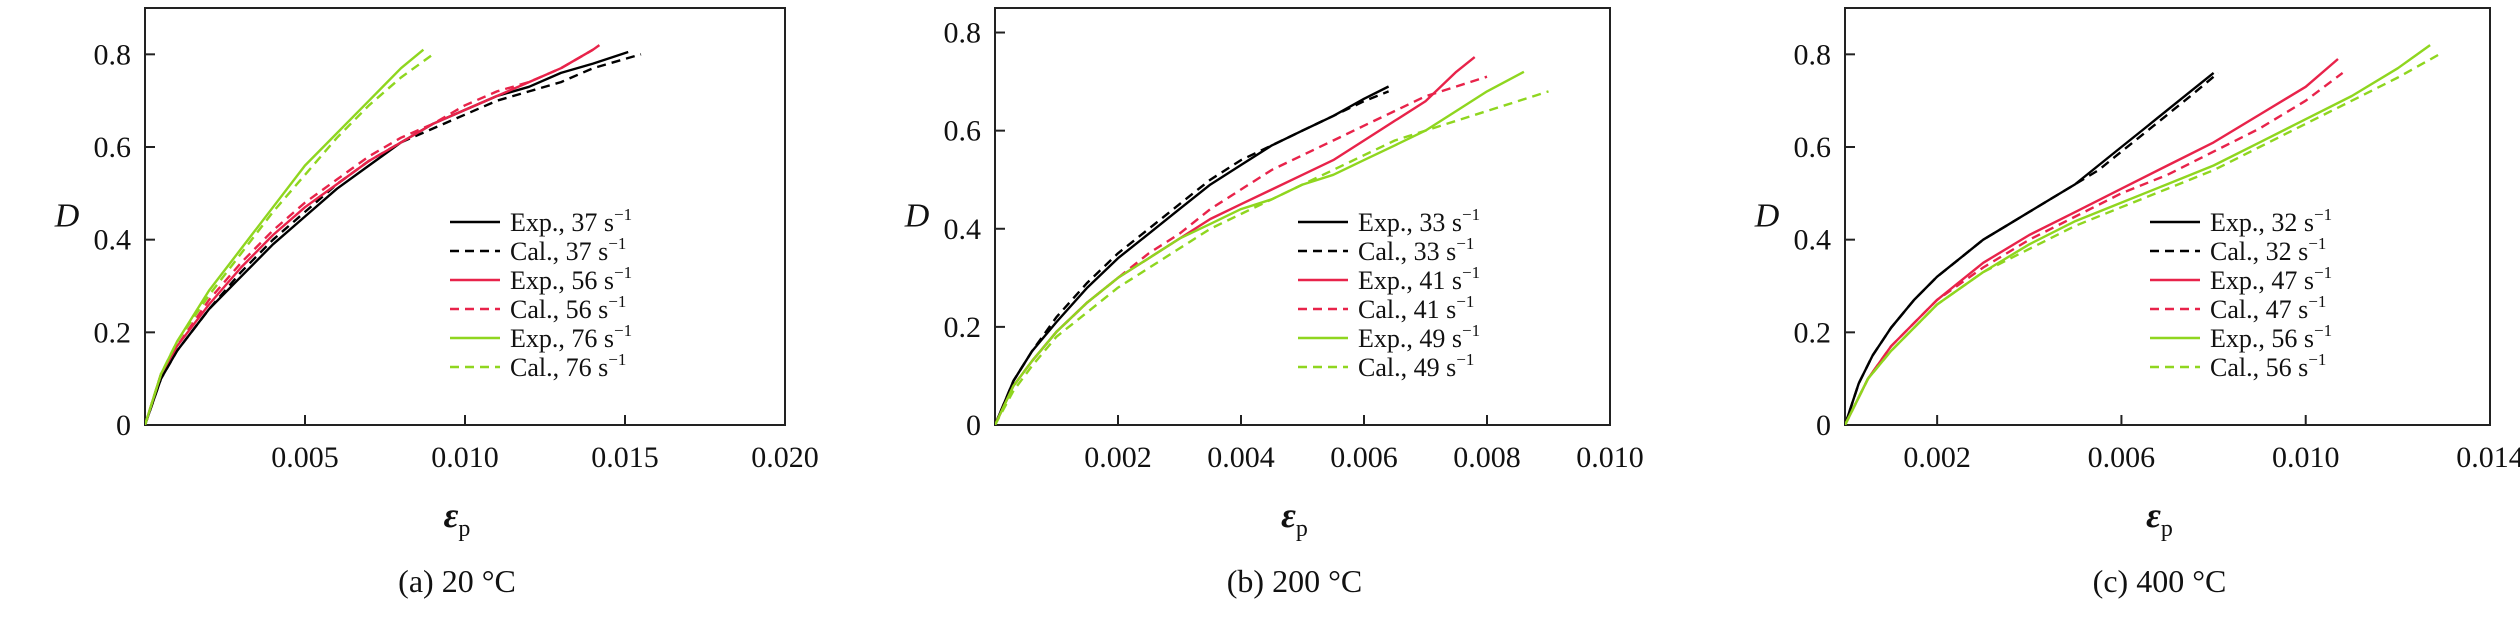 This screenshot has height=635, width=2520. Describe the element at coordinates (625, 457) in the screenshot. I see `x-tick-label: 0.015` at that location.